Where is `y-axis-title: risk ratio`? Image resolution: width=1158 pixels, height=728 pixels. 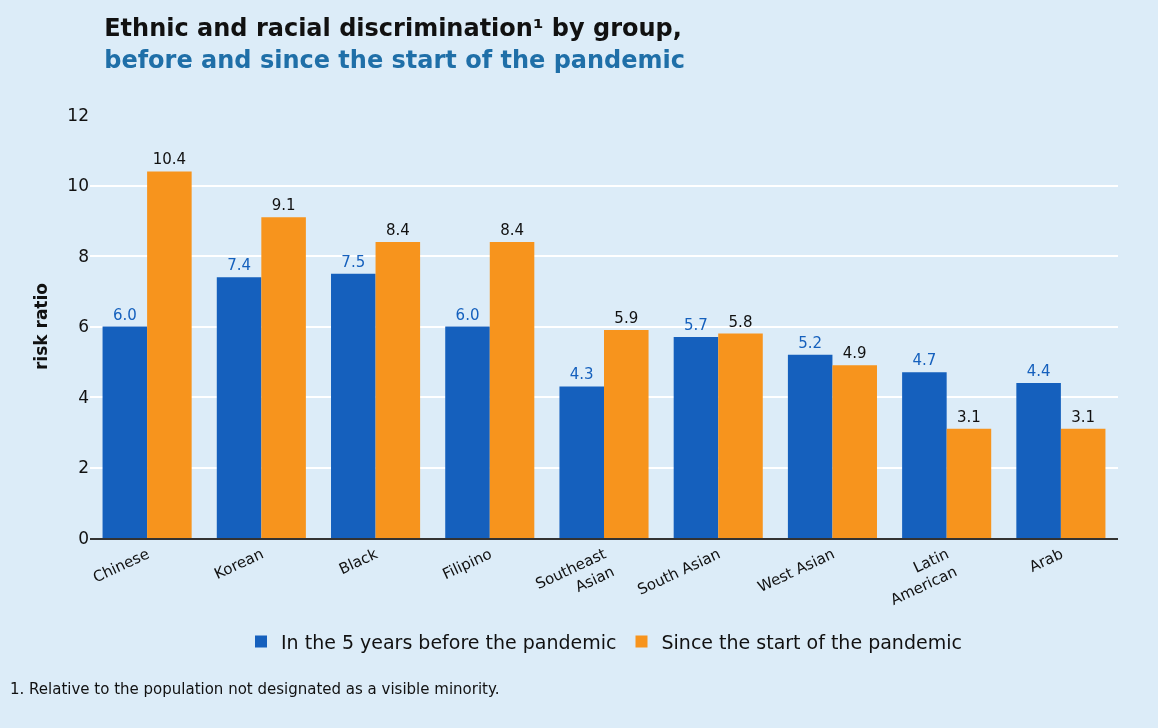
y-axis-title: risk ratio is located at coordinates (40, 326).